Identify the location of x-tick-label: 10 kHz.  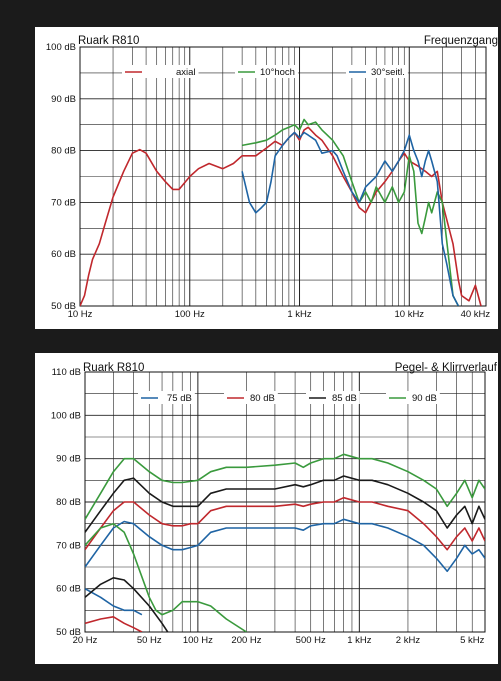
(409, 314).